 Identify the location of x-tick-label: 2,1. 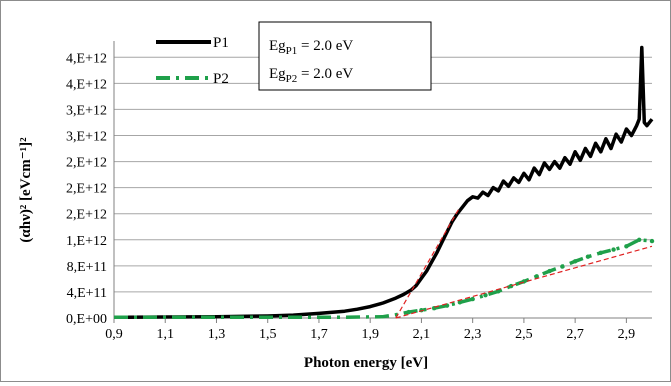
(422, 334).